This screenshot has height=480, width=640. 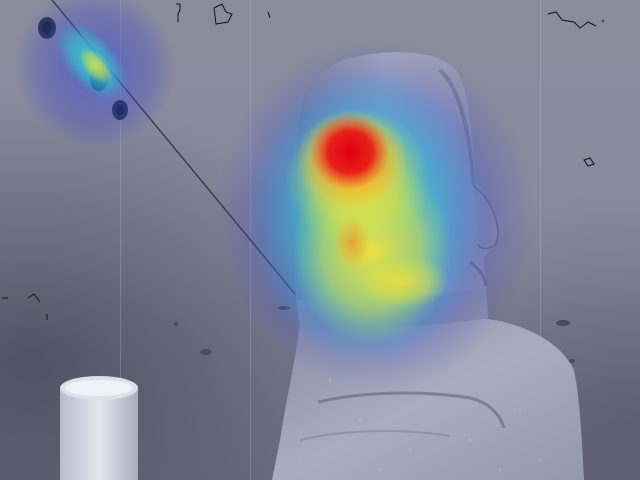 I want to click on white-pillar, so click(x=99, y=428).